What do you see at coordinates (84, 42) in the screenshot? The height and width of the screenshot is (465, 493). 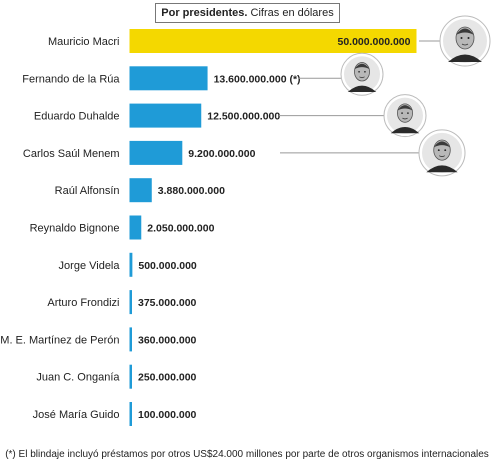 I see `category-label: Mauricio Macri` at bounding box center [84, 42].